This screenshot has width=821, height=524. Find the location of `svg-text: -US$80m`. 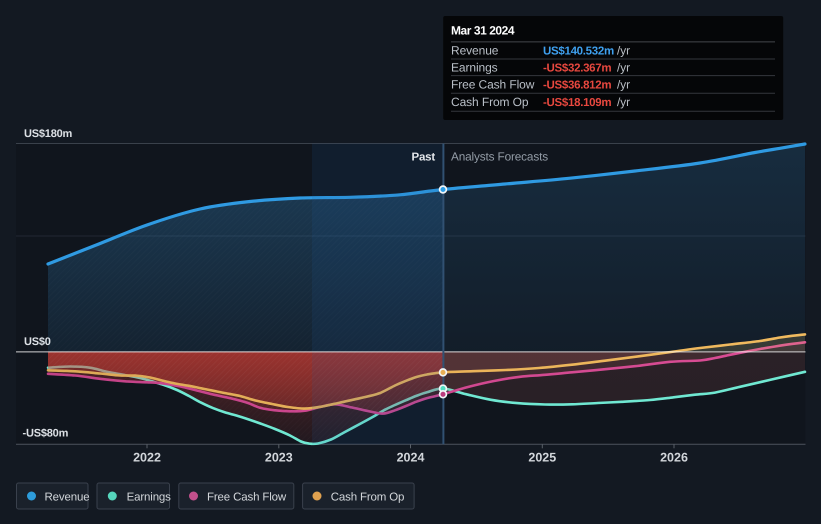

svg-text: -US$80m is located at coordinates (46, 433).